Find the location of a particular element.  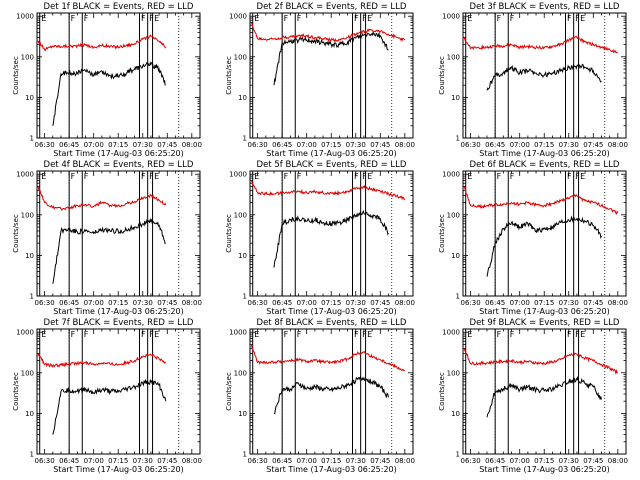

panel-7-xtick-label: 06:45 is located at coordinates (69, 461).